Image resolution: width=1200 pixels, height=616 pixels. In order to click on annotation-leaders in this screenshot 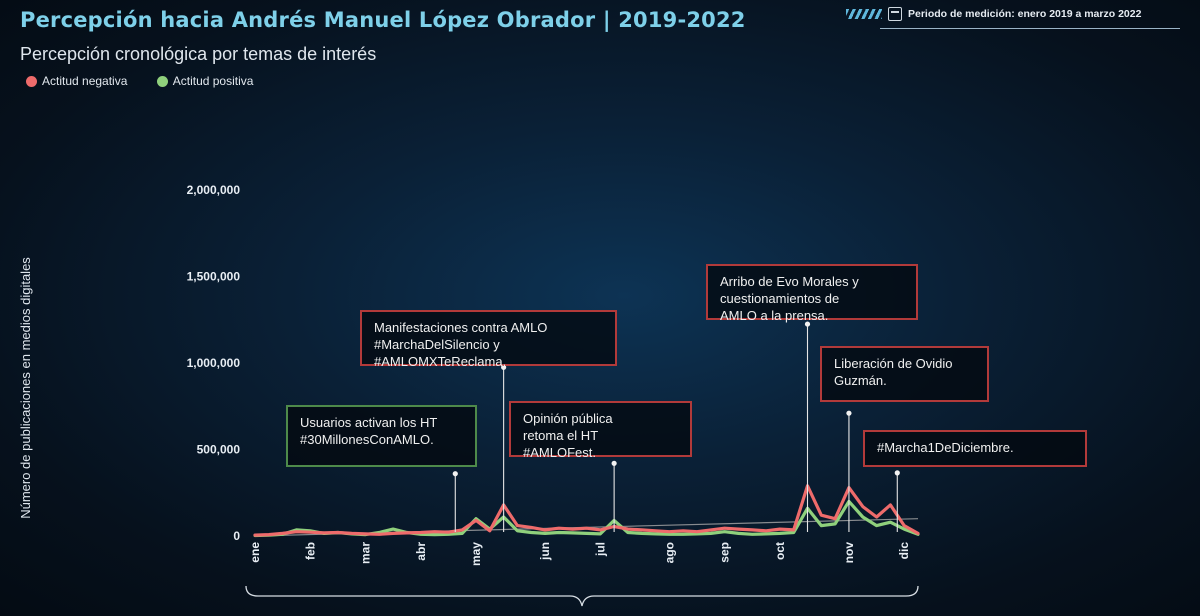, I will do `click(676, 426)`.